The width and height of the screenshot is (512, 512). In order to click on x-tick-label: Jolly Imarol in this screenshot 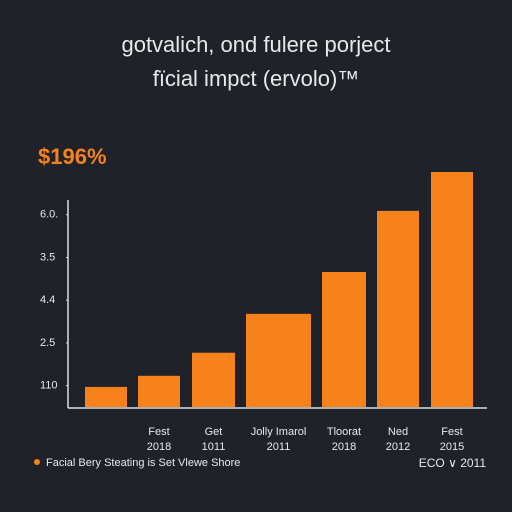, I will do `click(279, 432)`.